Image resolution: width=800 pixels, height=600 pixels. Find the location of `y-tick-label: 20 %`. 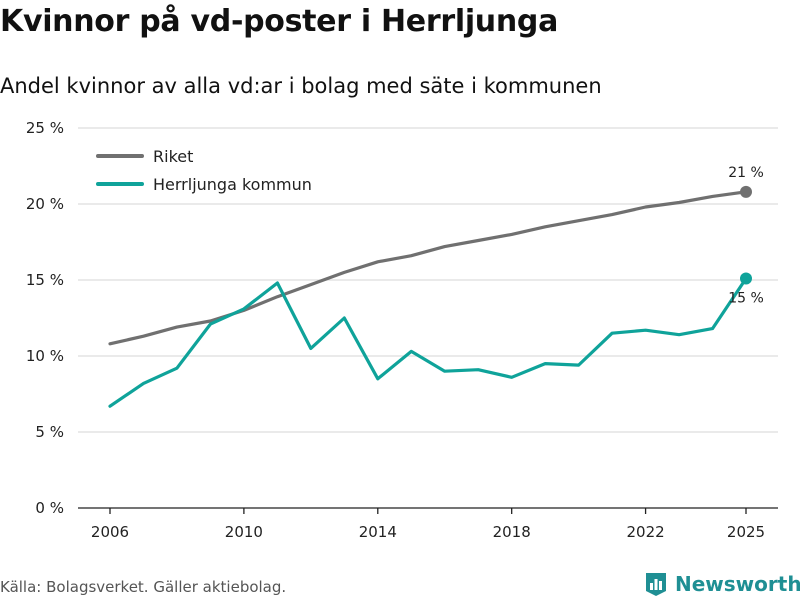

y-tick-label: 20 % is located at coordinates (45, 204).